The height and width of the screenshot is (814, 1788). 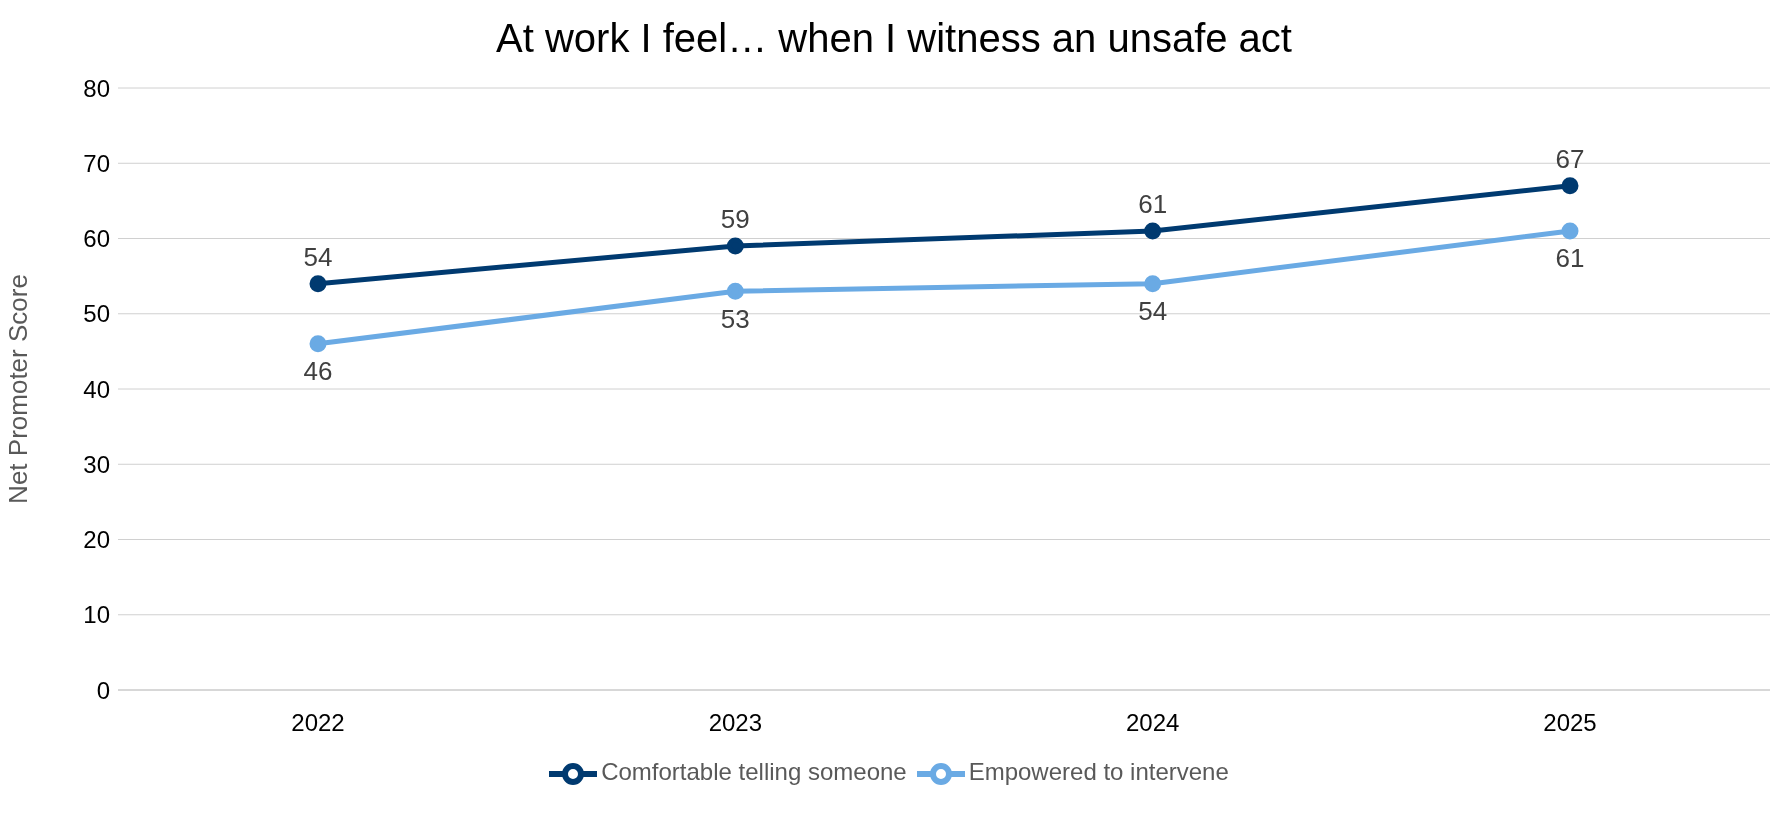 I want to click on y-tick-label: 10, so click(x=96, y=615).